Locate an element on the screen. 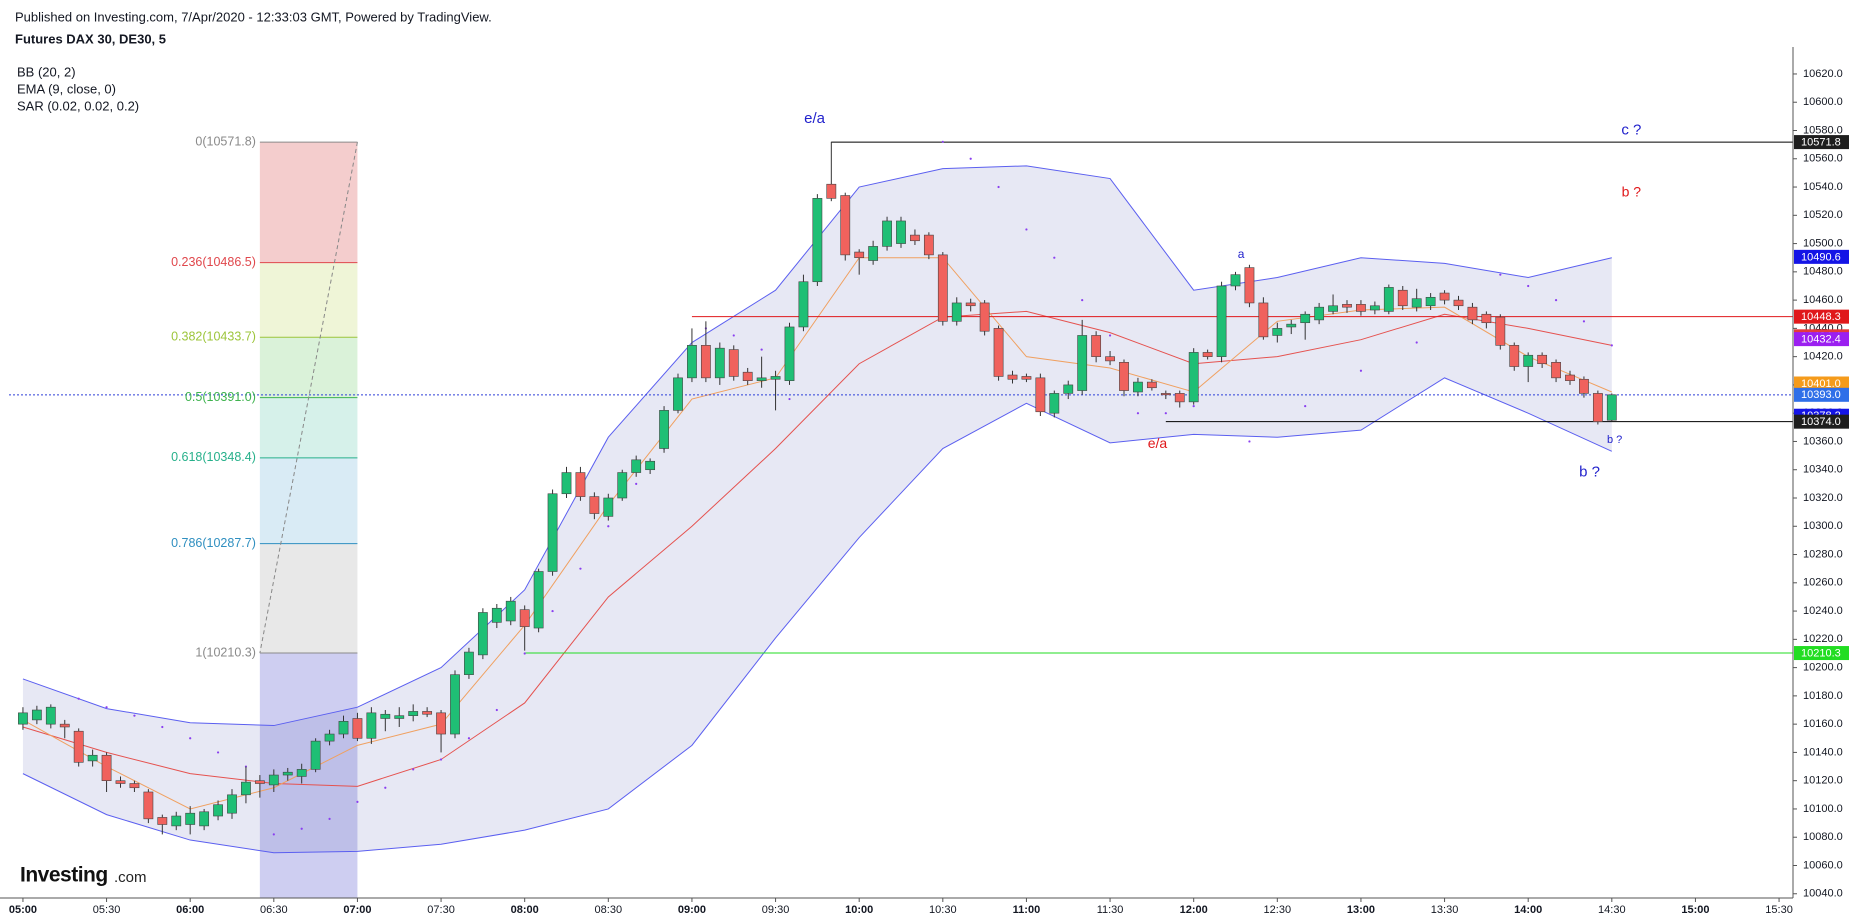  y-tick-label: 10320.0 is located at coordinates (1823, 498).